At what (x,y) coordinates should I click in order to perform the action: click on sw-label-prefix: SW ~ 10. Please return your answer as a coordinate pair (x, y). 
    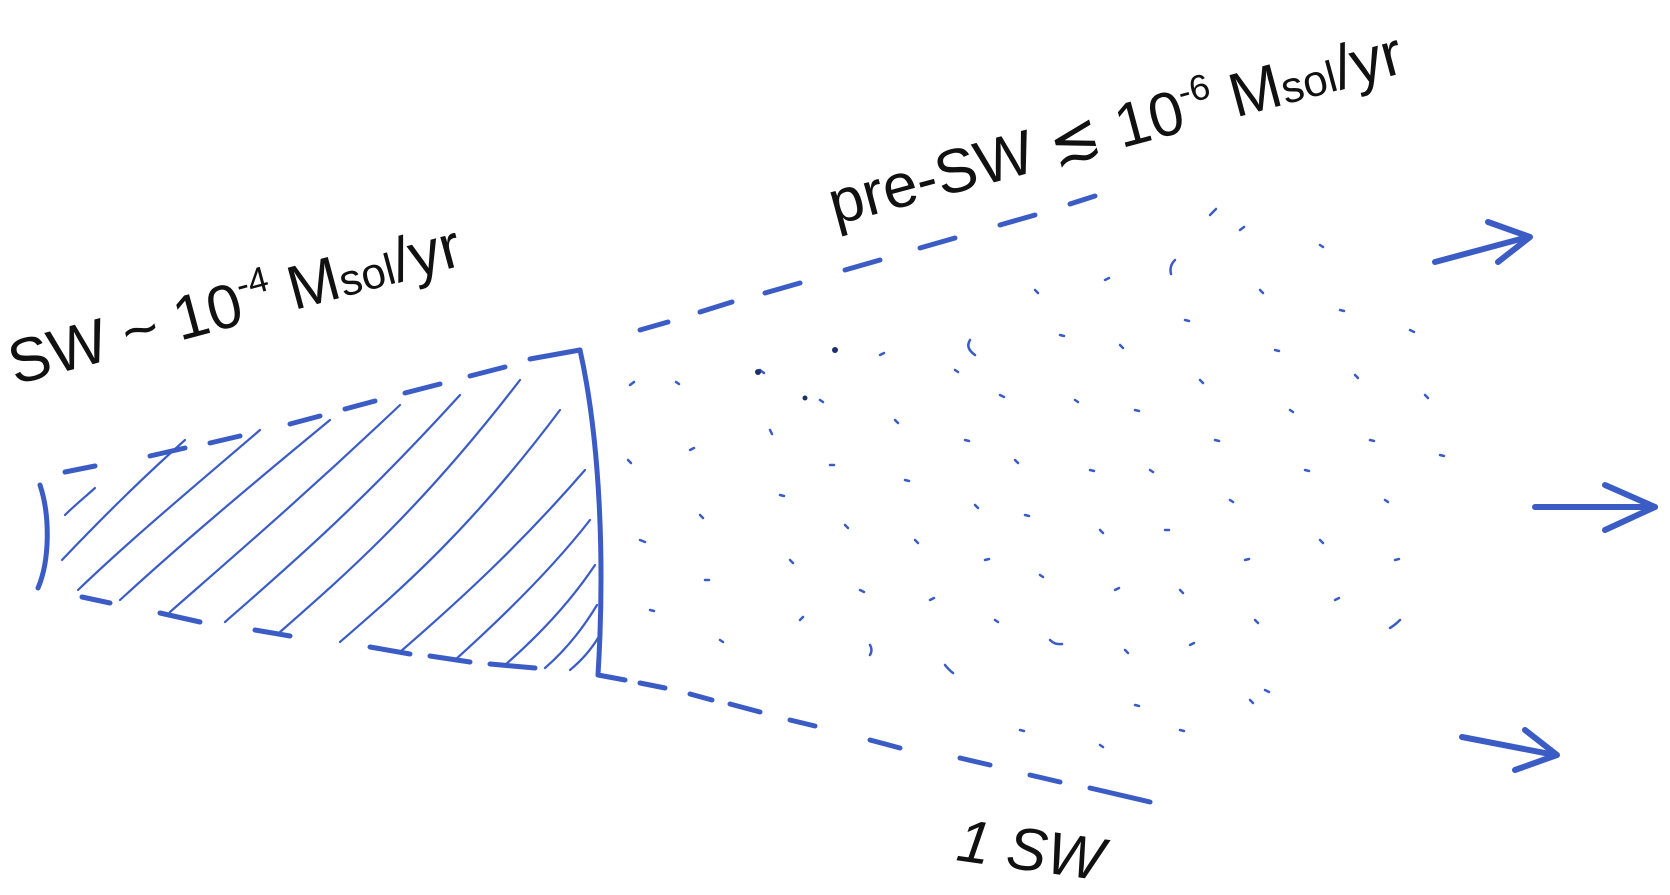
    Looking at the image, I should click on (125, 334).